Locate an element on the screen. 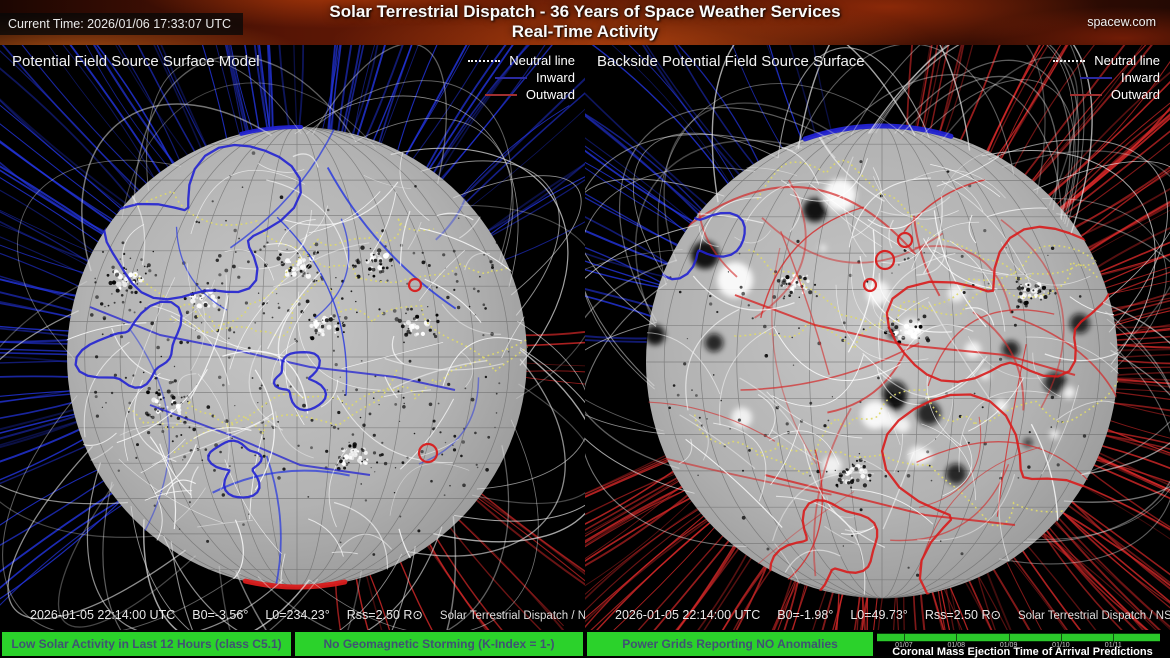  l0-angle: L0=49.73° is located at coordinates (879, 615).